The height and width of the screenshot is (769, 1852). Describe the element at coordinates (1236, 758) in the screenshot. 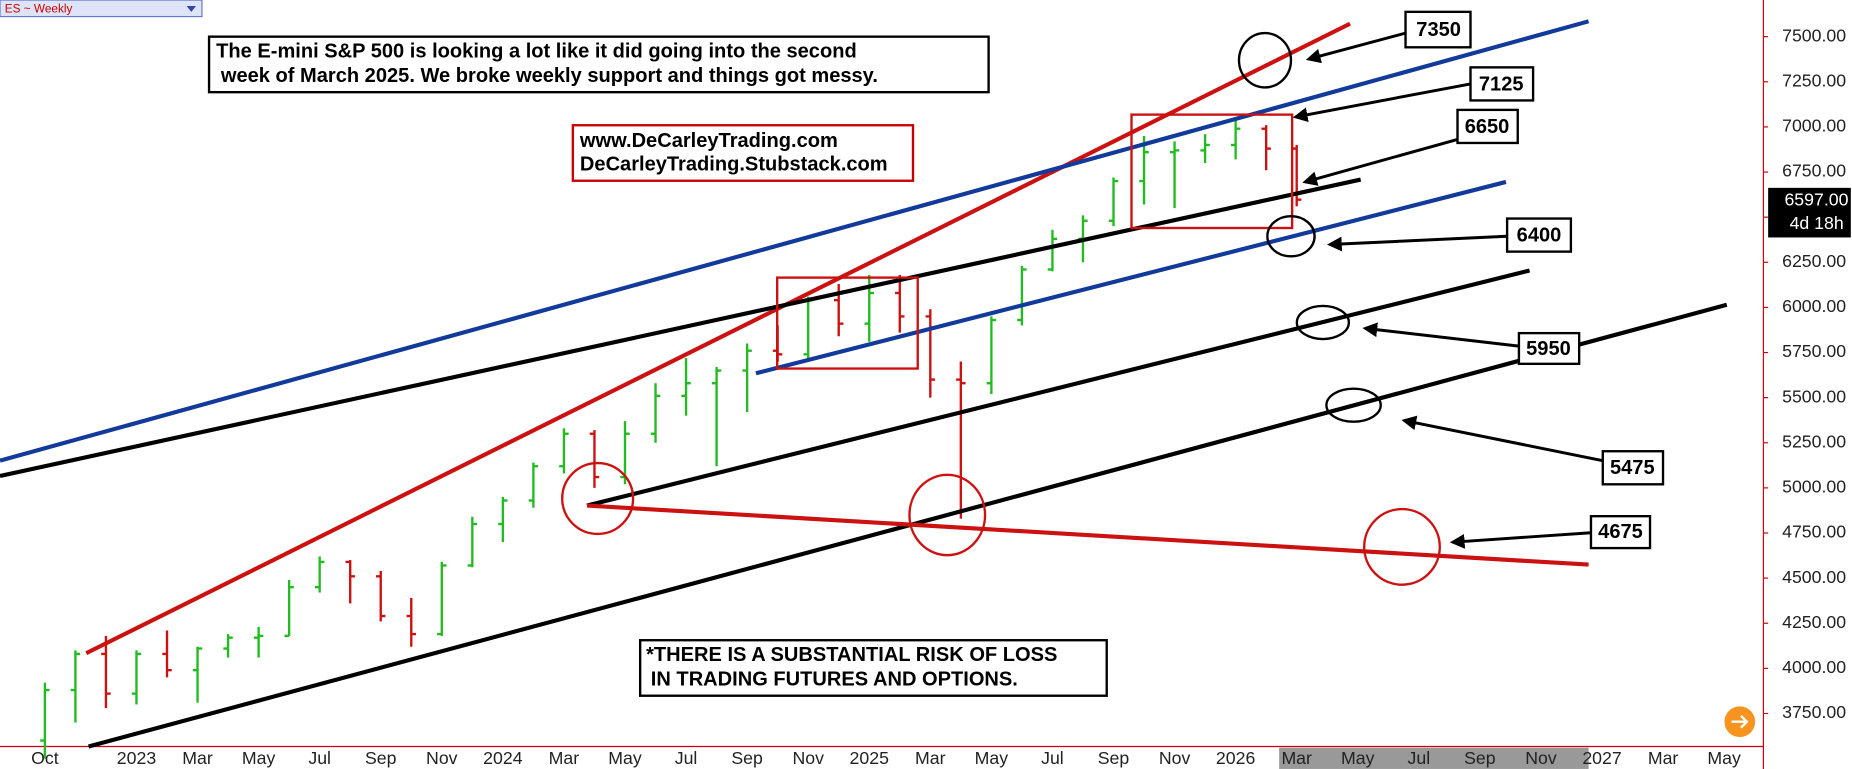

I see `x-tick-label: 2026` at that location.